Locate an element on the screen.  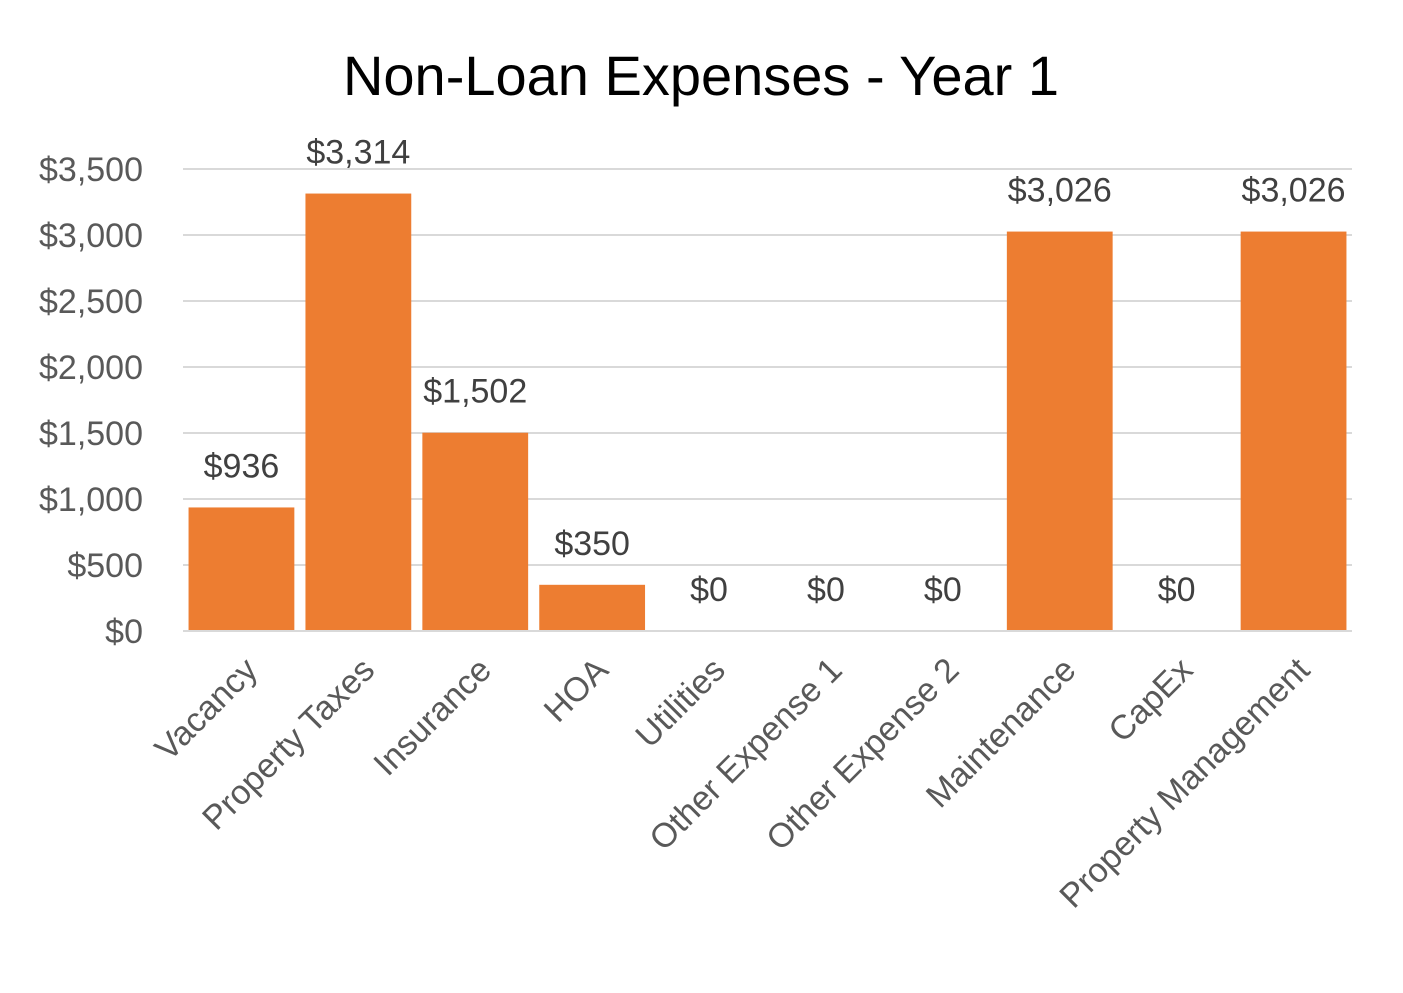
data-label: $3,314 is located at coordinates (358, 153).